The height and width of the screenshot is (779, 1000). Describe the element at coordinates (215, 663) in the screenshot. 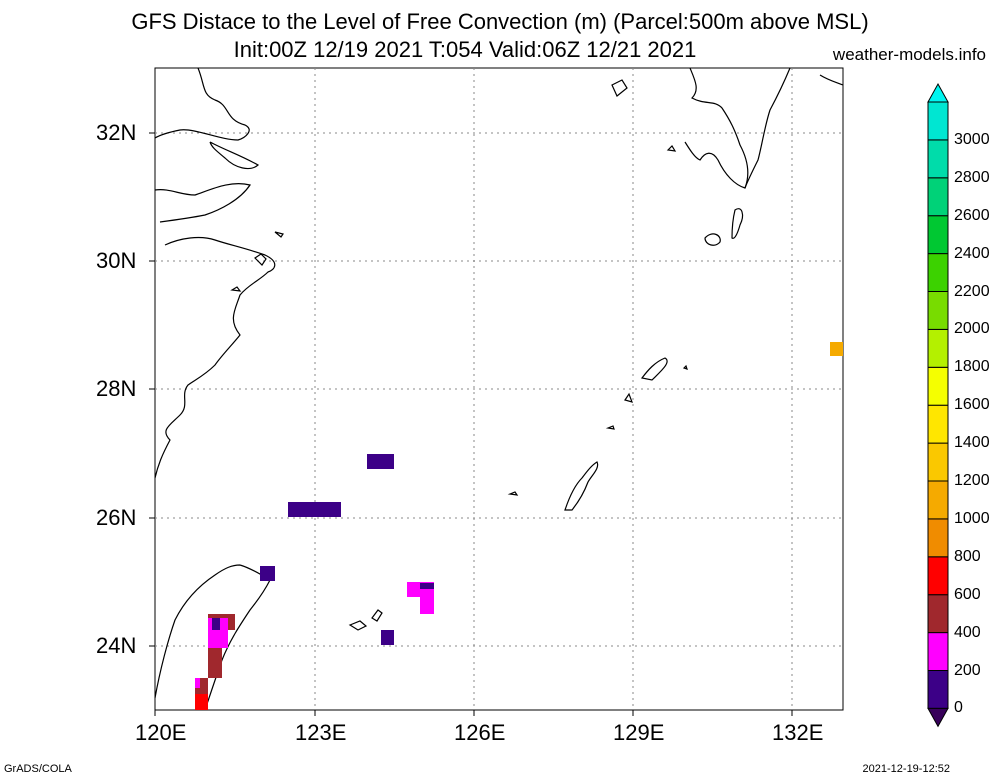

I see `cell-brown-tw2` at that location.